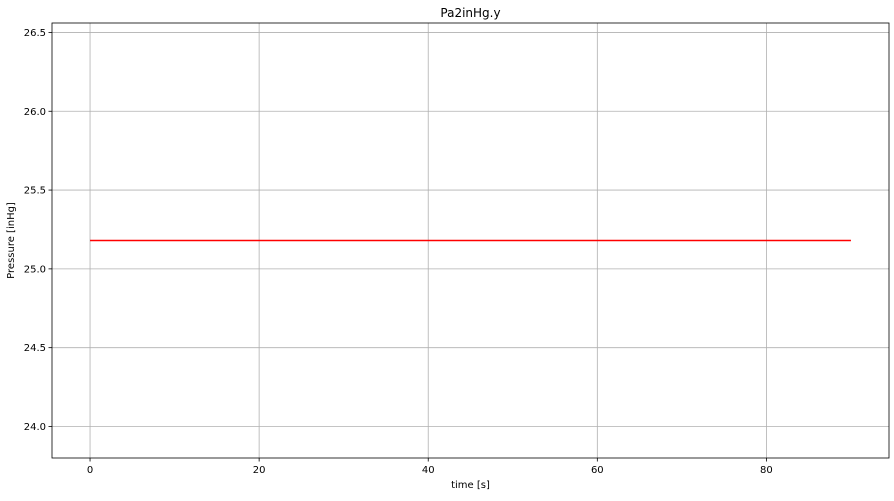  I want to click on chart-title: Pa2inHg.y, so click(470, 13).